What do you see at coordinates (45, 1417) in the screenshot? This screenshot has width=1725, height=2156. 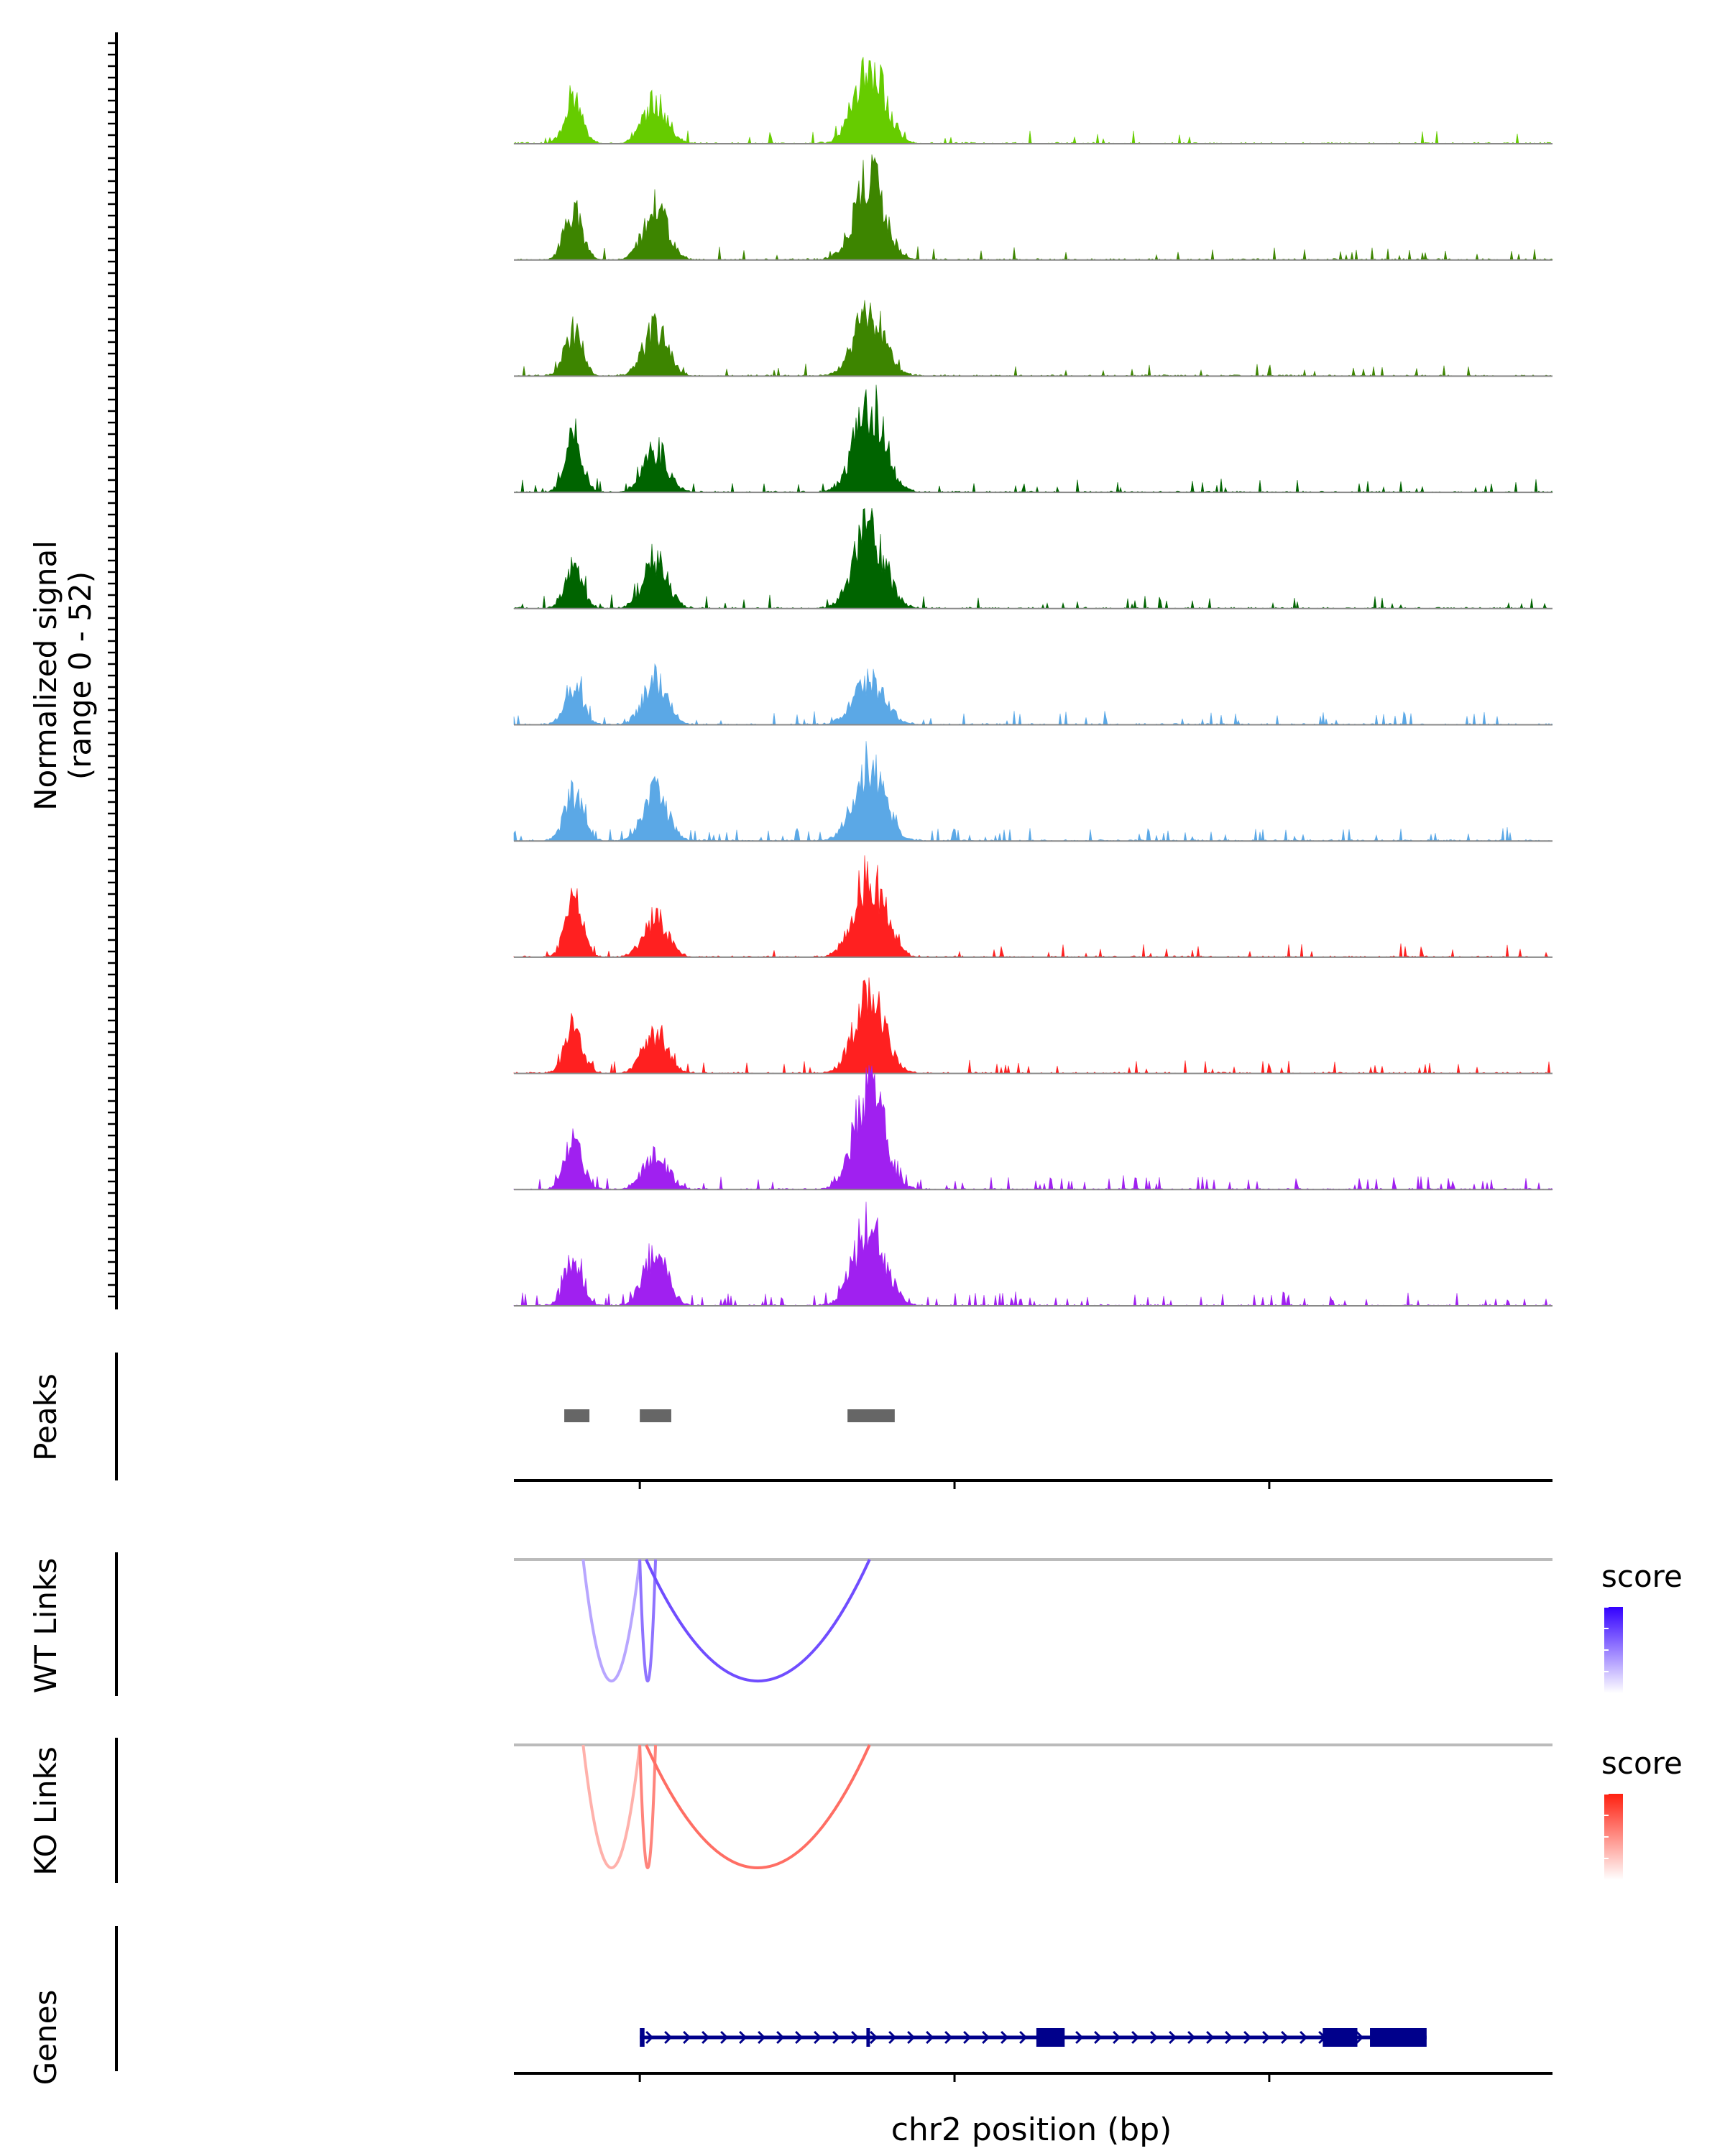 I see `peaks-panel-label: Peaks` at bounding box center [45, 1417].